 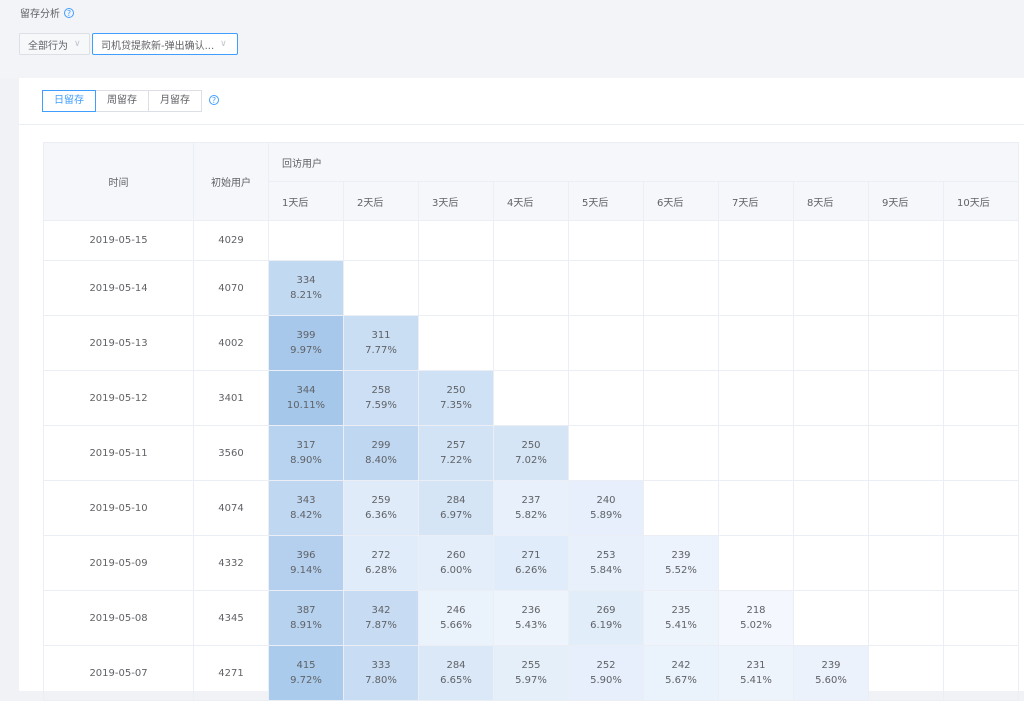 I want to click on retention-percent: 9.97%, so click(x=306, y=350).